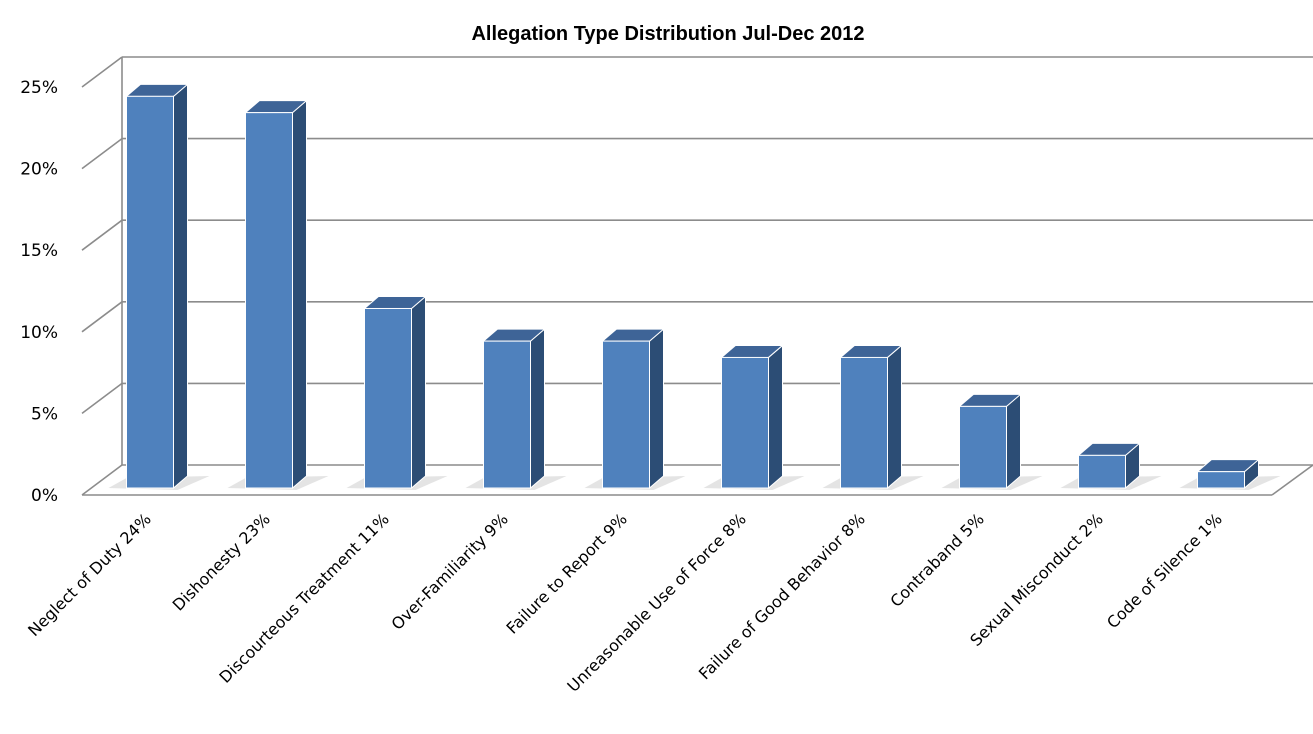 The height and width of the screenshot is (734, 1313). I want to click on y-tick-label: 5%, so click(44, 414).